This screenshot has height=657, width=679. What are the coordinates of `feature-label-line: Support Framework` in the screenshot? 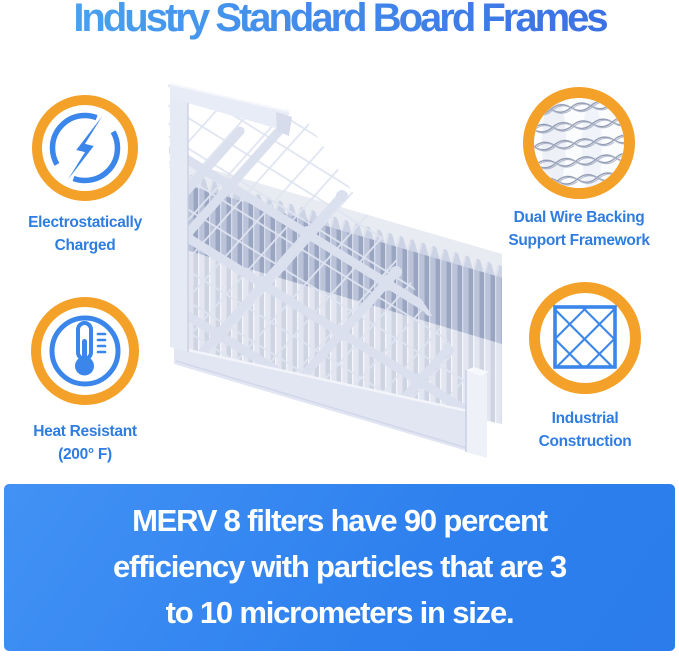 It's located at (579, 240).